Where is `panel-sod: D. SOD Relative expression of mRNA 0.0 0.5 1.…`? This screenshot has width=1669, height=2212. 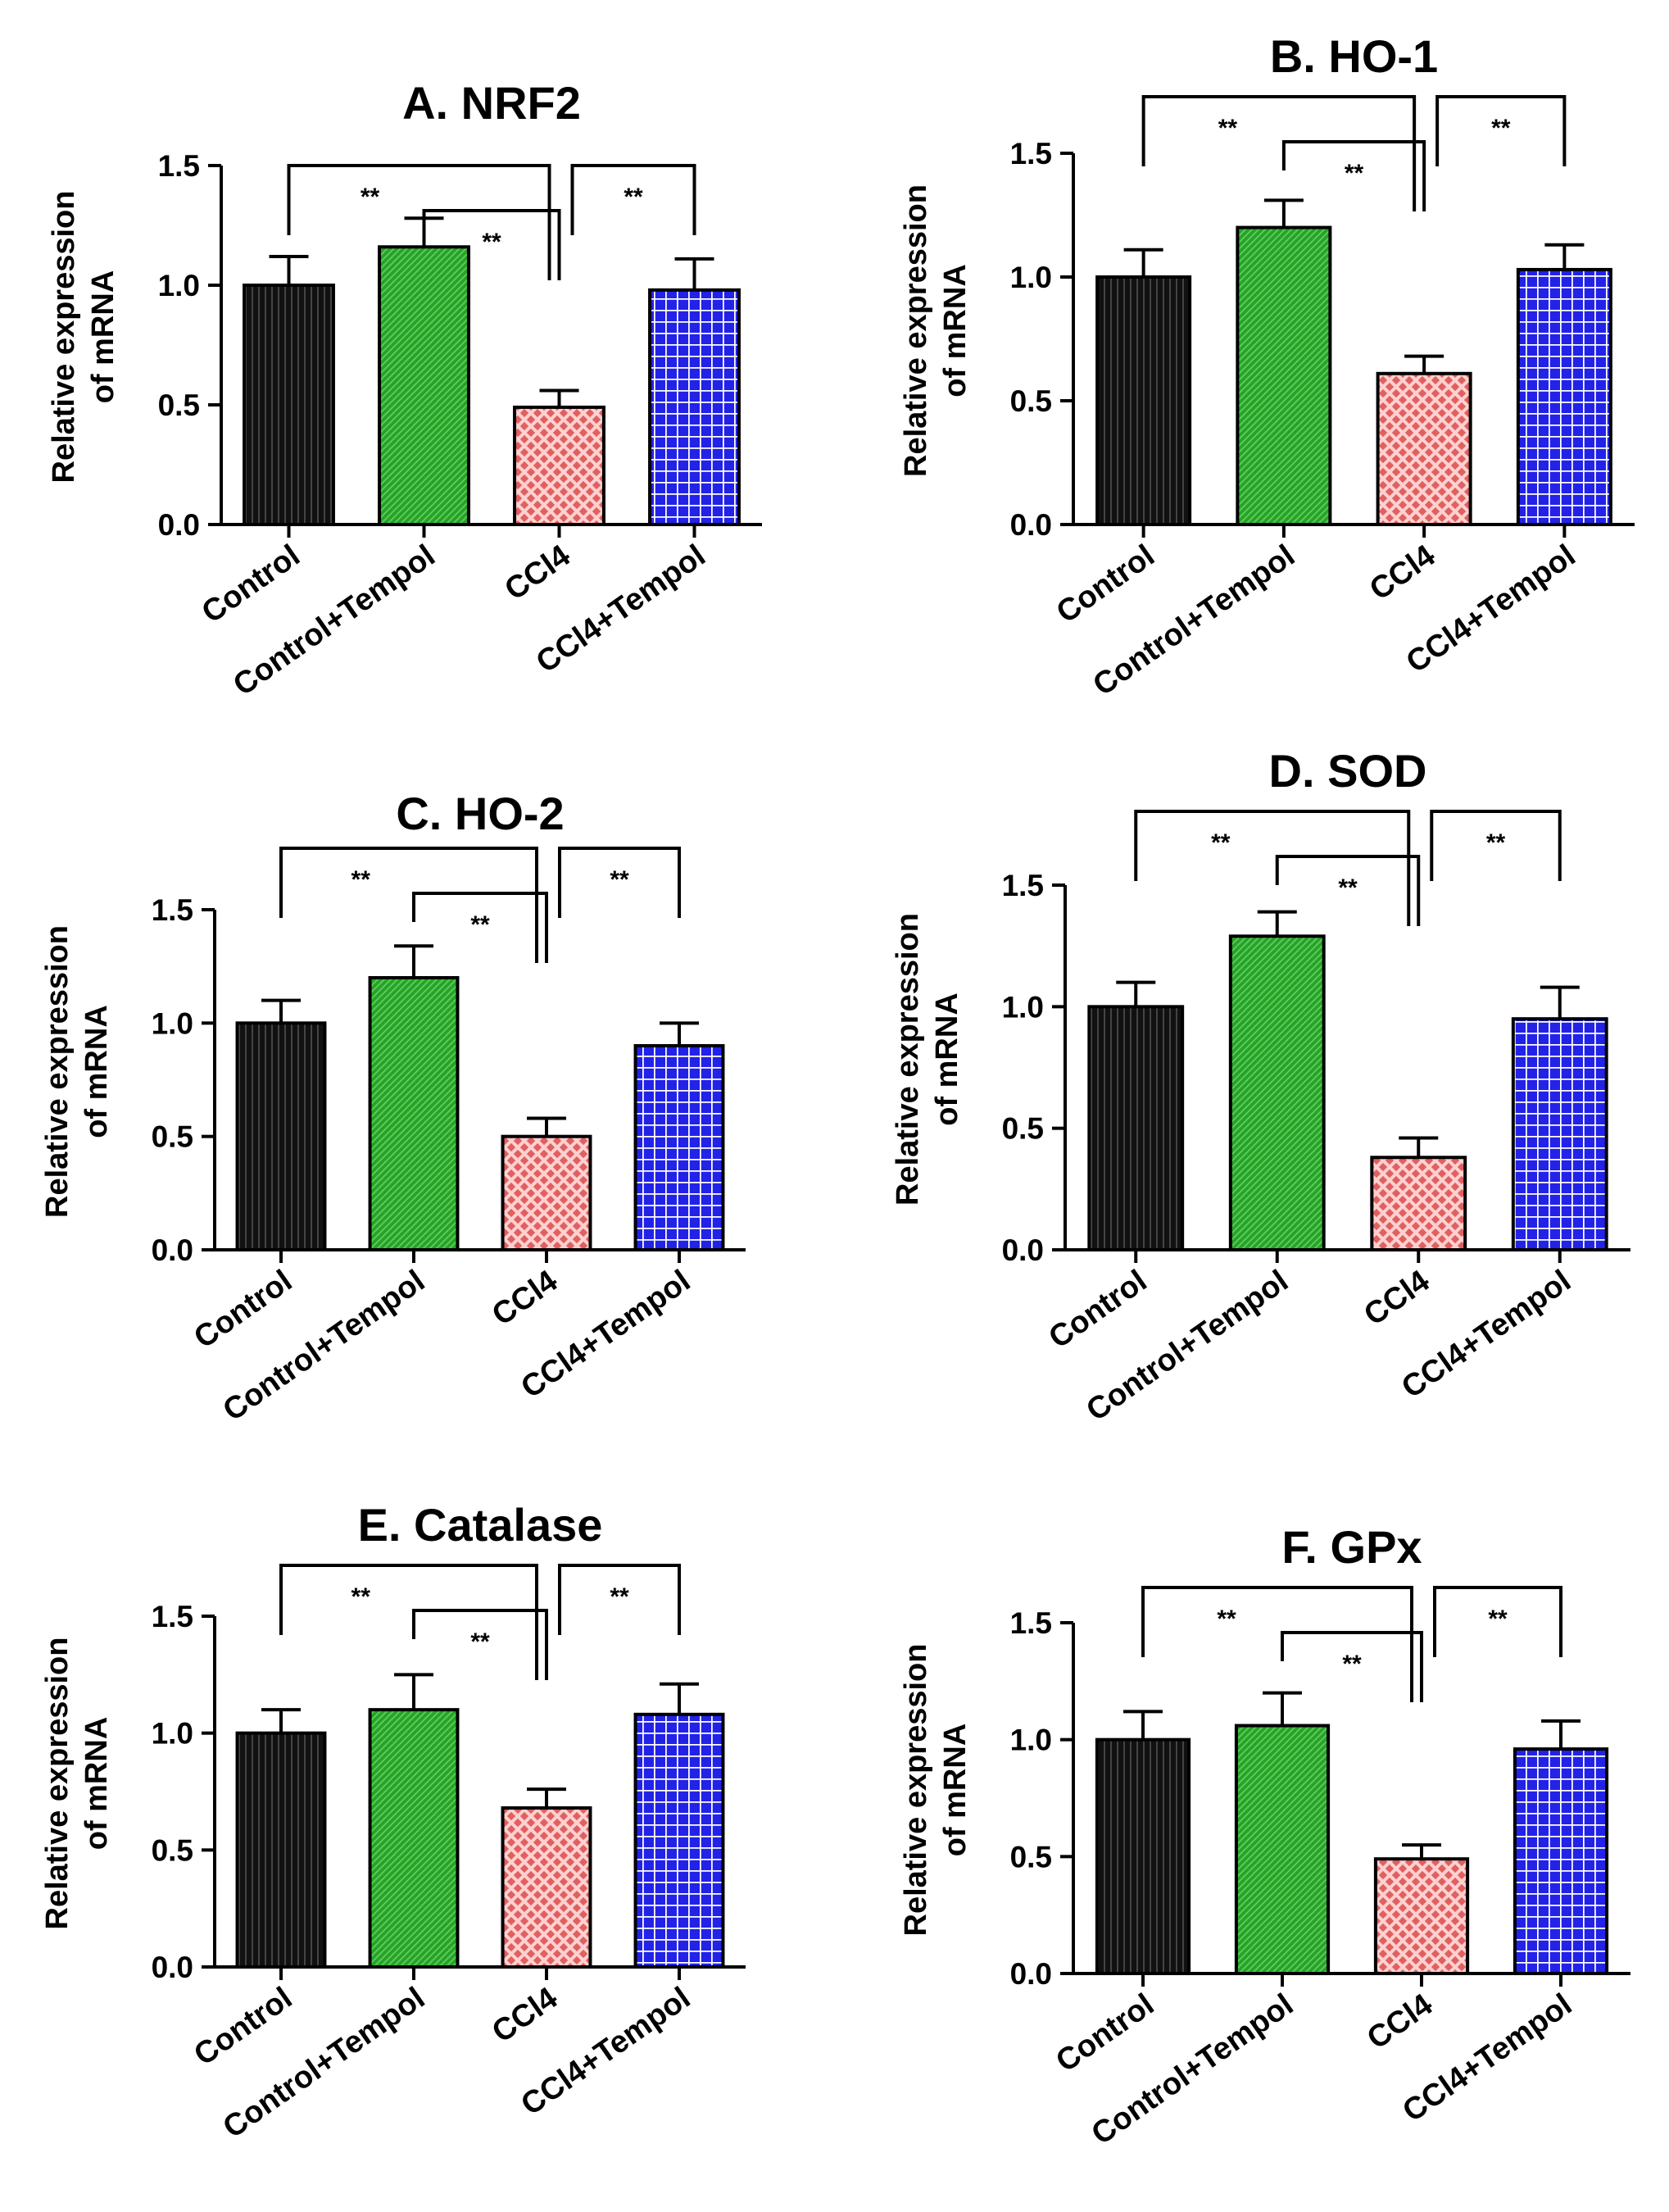
panel-sod: D. SOD Relative expression of mRNA 0.0 0.5 1.… is located at coordinates (1261, 1086).